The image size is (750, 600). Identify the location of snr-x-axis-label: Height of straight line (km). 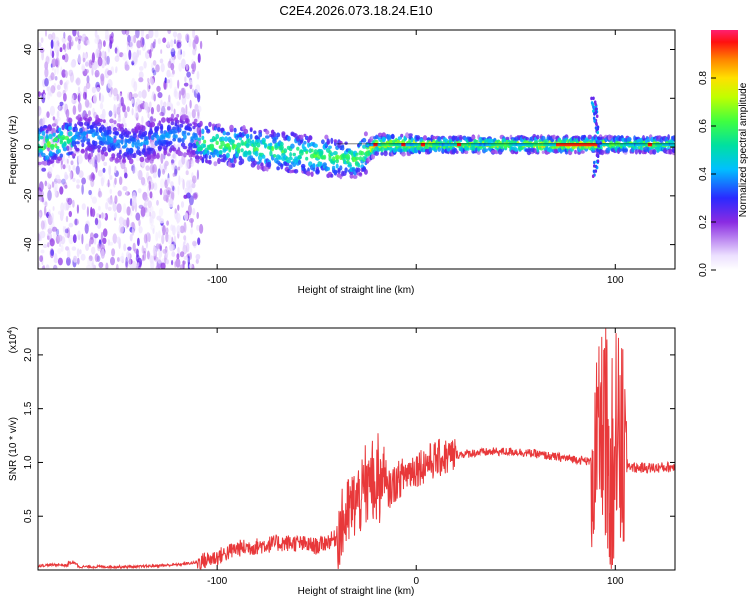
(356, 591).